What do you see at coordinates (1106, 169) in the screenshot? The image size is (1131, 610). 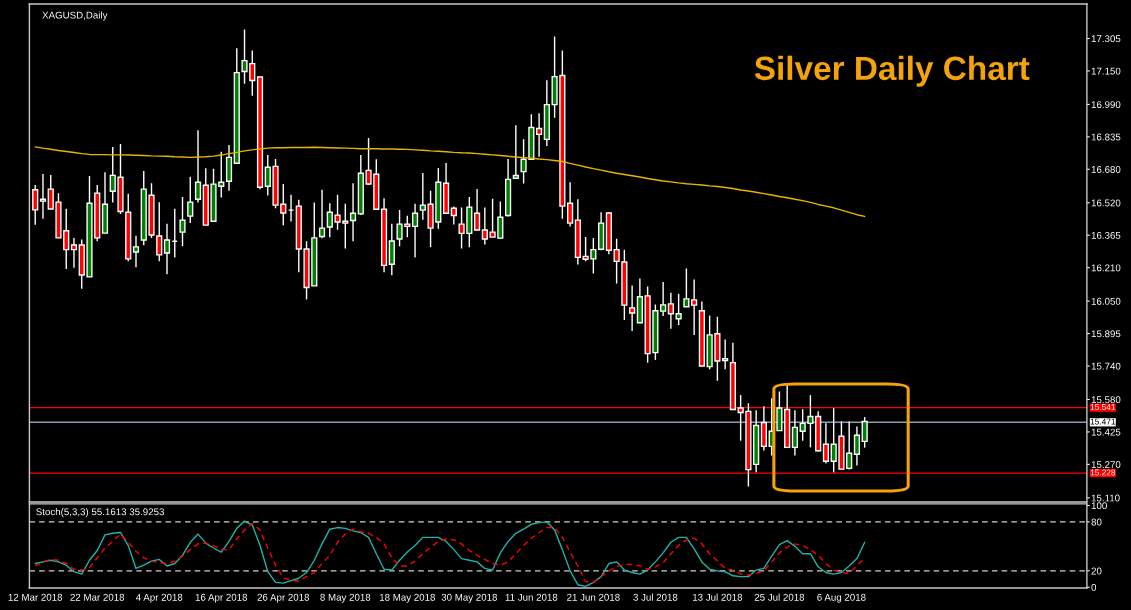 I see `y-tick-label: 16.680` at bounding box center [1106, 169].